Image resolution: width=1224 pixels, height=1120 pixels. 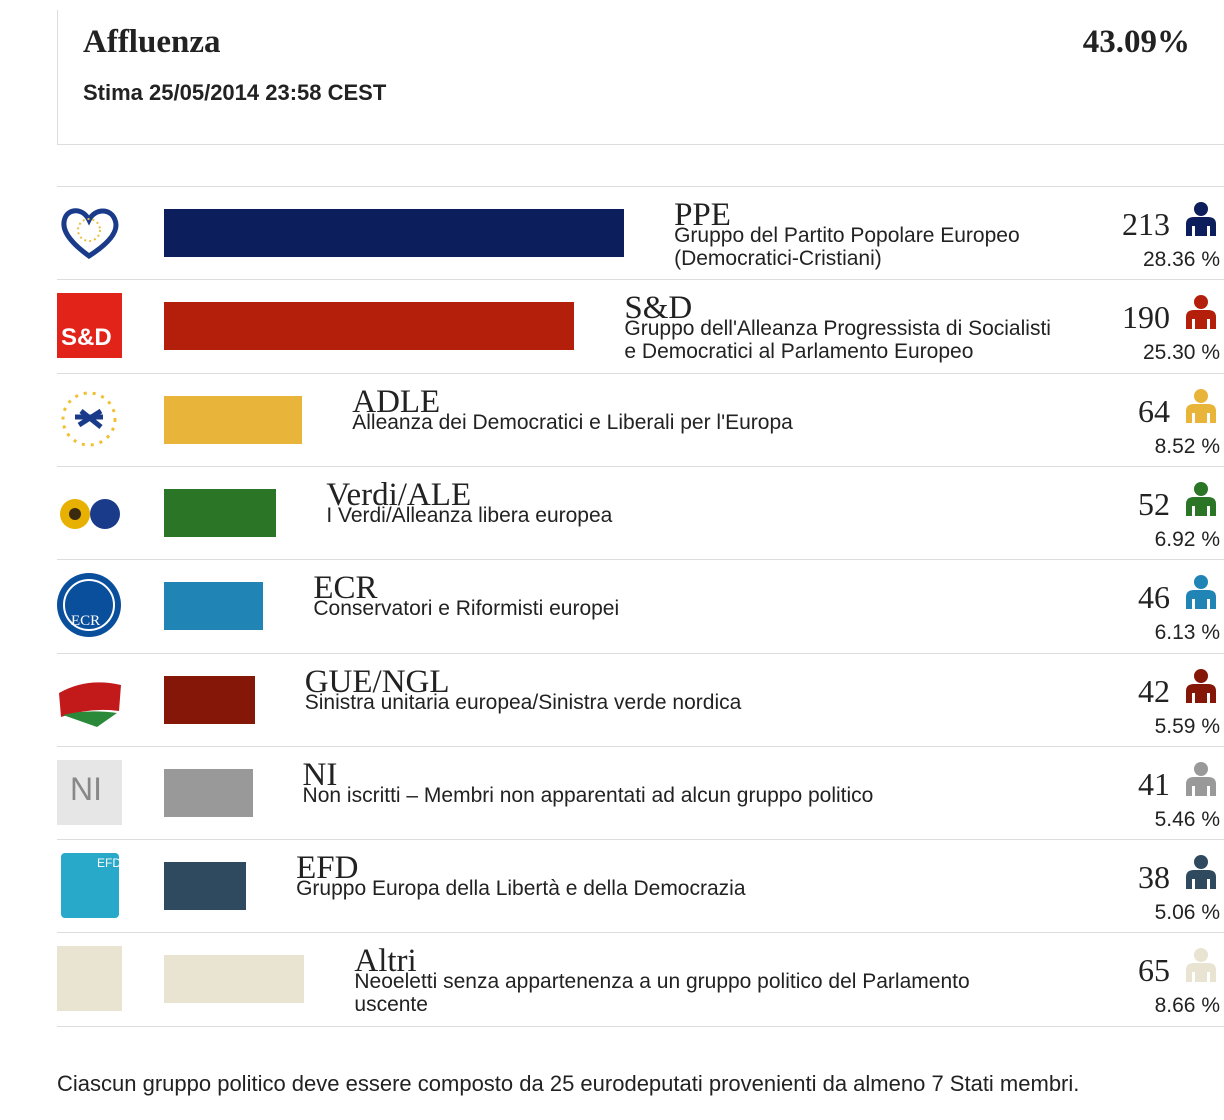 What do you see at coordinates (1187, 913) in the screenshot?
I see `seat-percent: 5.06 %` at bounding box center [1187, 913].